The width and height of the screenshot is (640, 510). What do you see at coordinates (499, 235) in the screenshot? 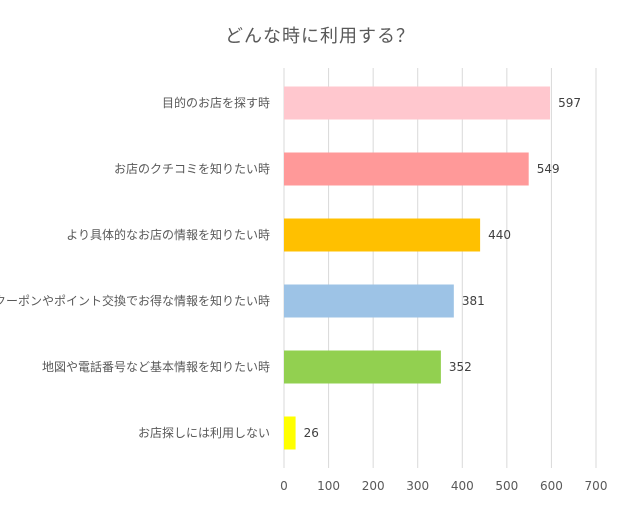
I see `data-label: 440` at bounding box center [499, 235].